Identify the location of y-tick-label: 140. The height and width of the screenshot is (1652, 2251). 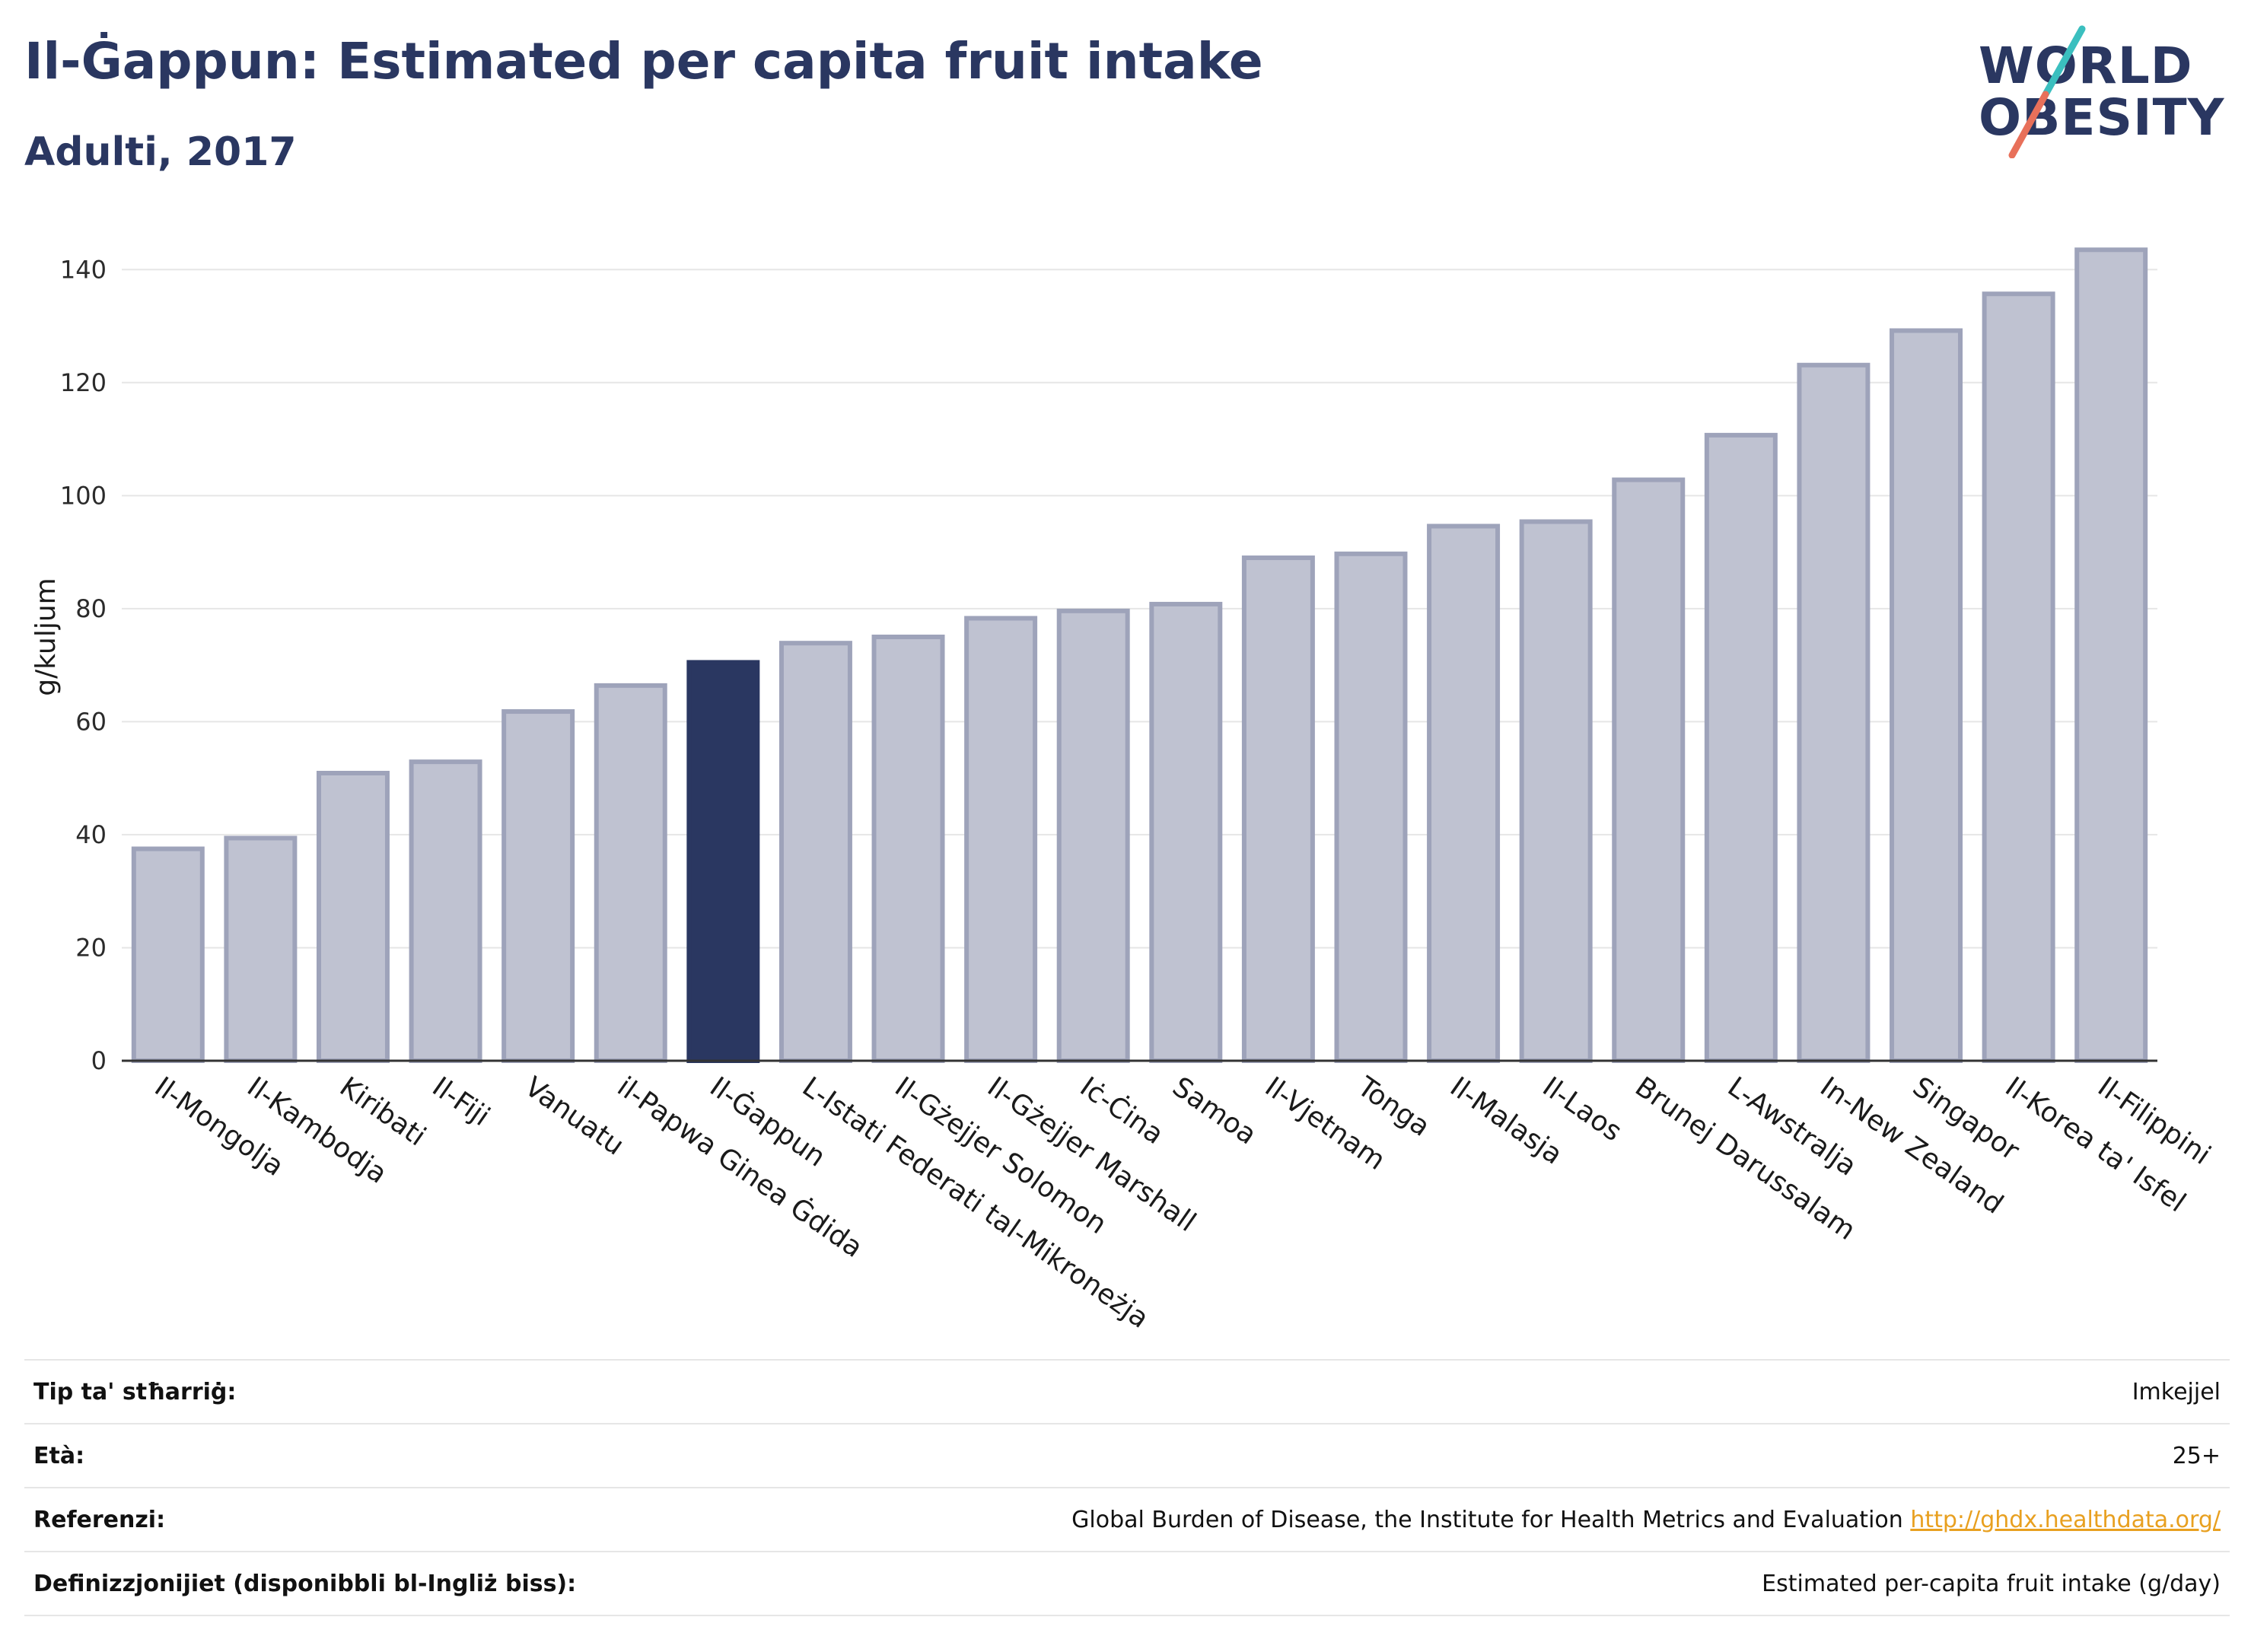
(83, 269).